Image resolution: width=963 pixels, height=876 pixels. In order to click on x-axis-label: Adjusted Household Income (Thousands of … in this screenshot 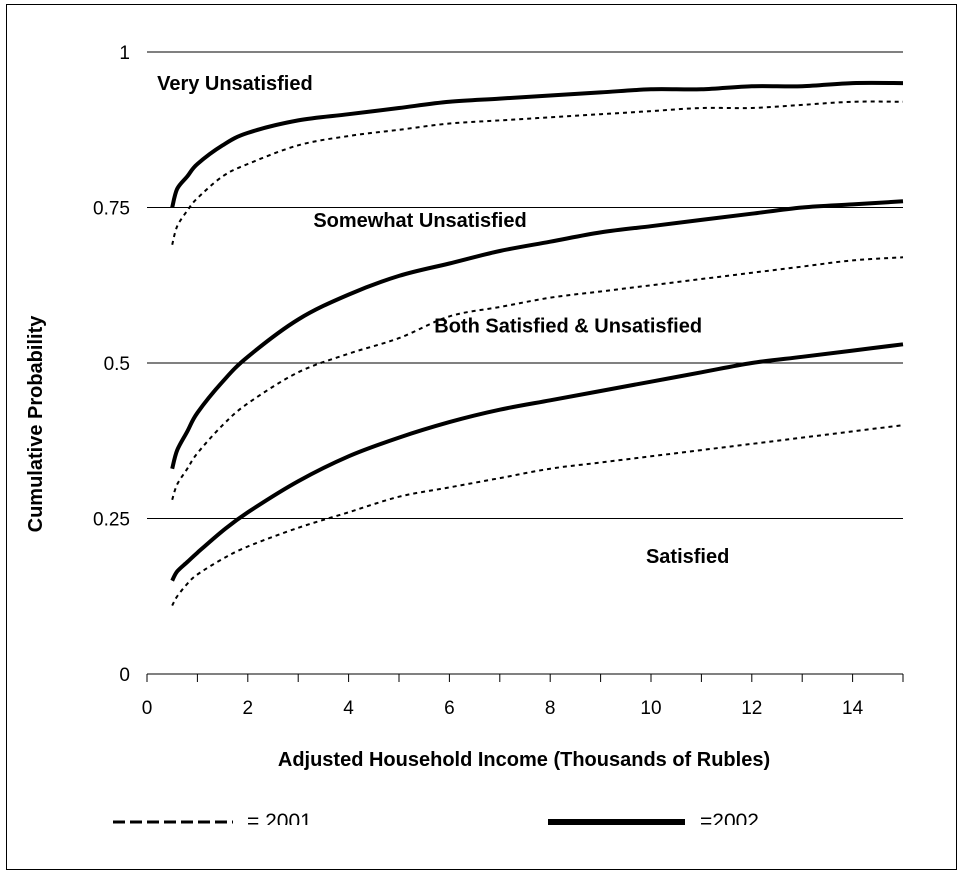, I will do `click(524, 760)`.